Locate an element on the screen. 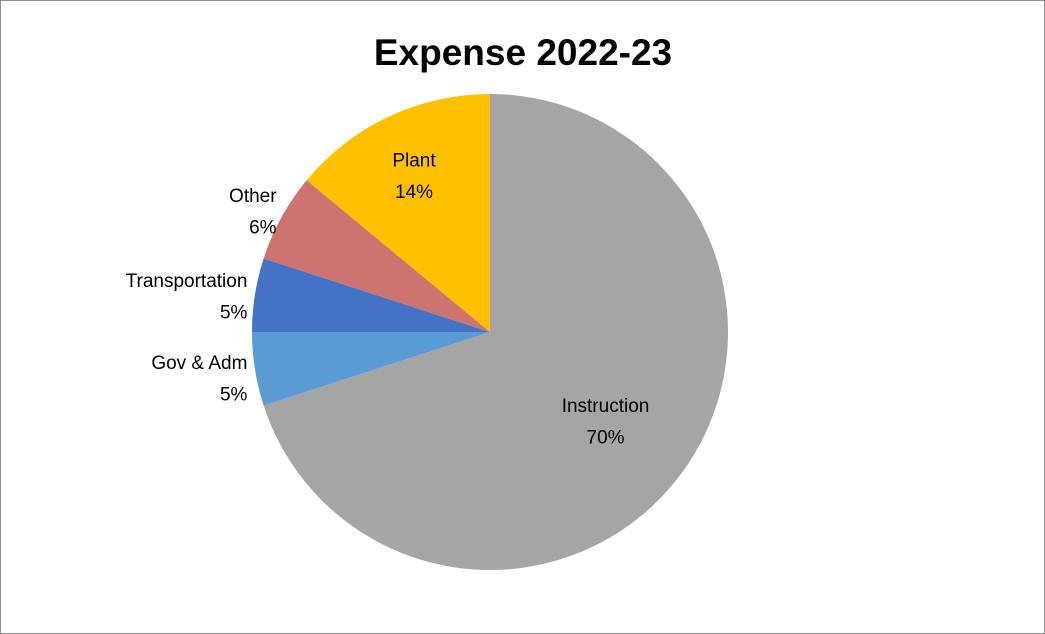  slice-label-name: Other is located at coordinates (253, 196).